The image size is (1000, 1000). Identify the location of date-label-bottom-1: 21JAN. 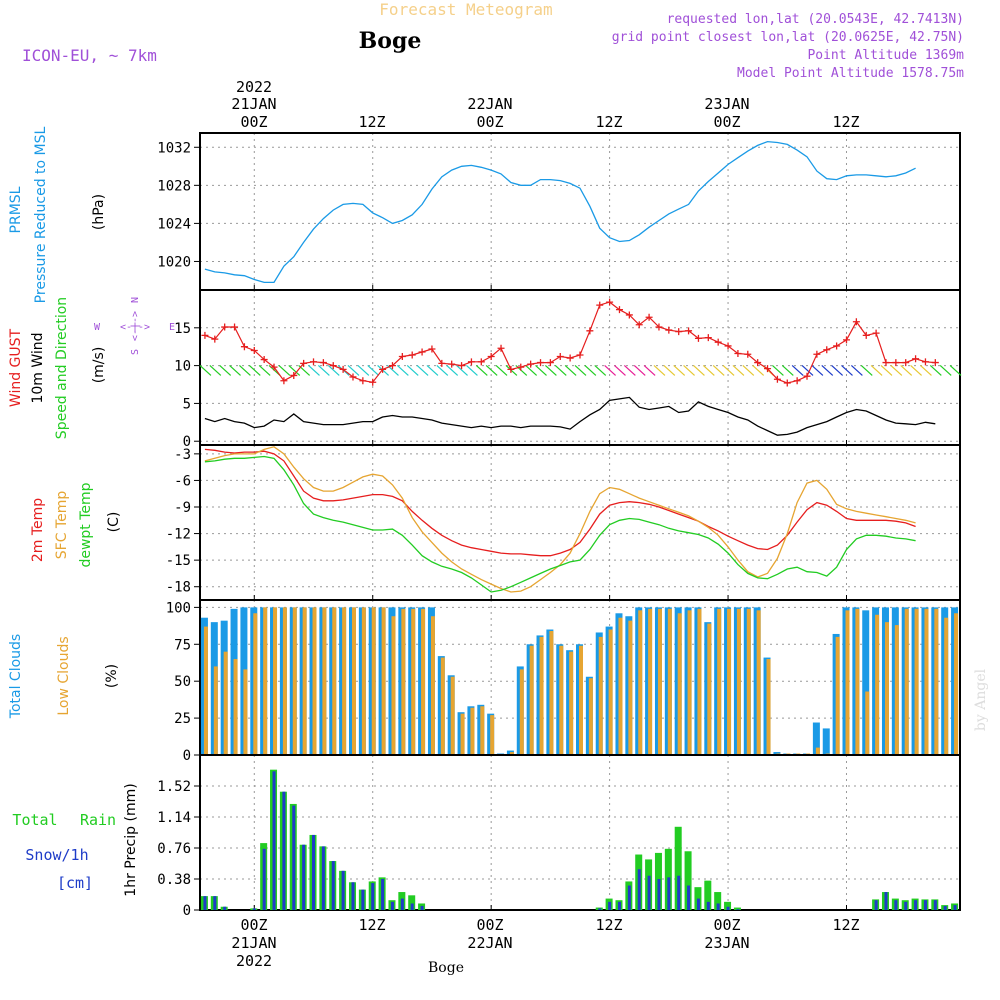
(253, 943).